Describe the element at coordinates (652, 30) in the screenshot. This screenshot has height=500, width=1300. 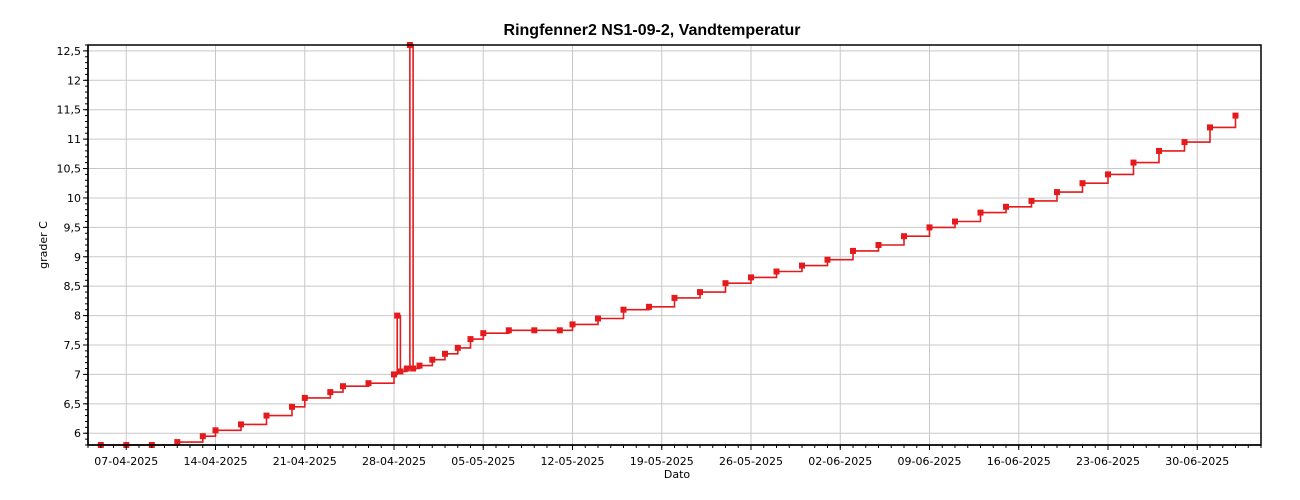
I see `chart-title: Ringfenner2 NS1-09-2, Vandtemperatur` at that location.